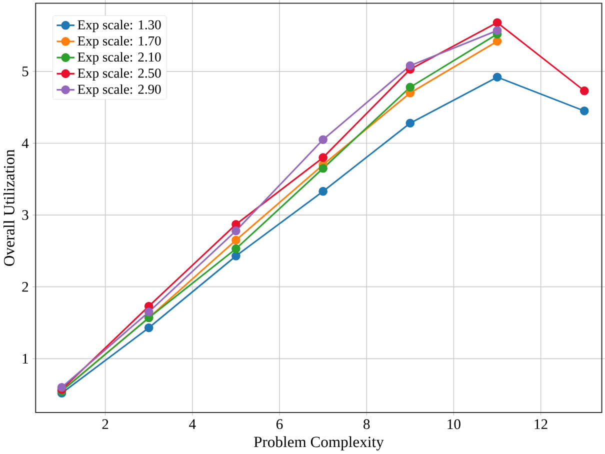 The width and height of the screenshot is (605, 454). What do you see at coordinates (25, 287) in the screenshot?
I see `y-tick-label: 2` at bounding box center [25, 287].